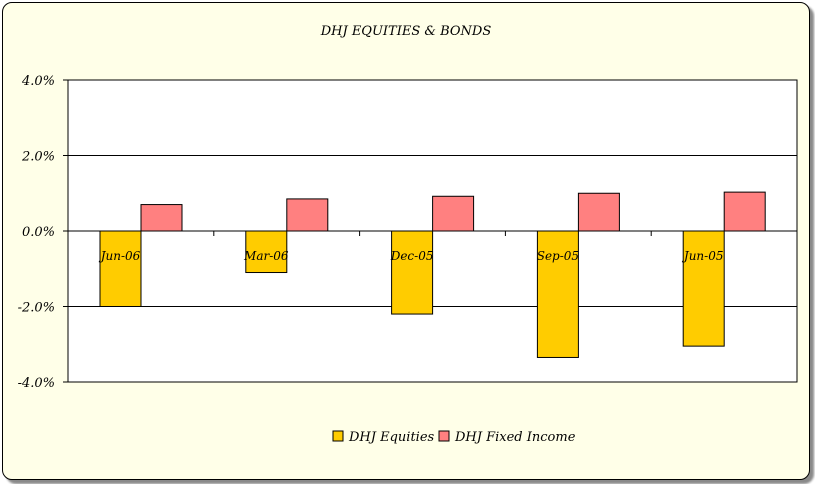 The height and width of the screenshot is (484, 815). Describe the element at coordinates (38, 81) in the screenshot. I see `y-tick-label: 4.0%` at that location.